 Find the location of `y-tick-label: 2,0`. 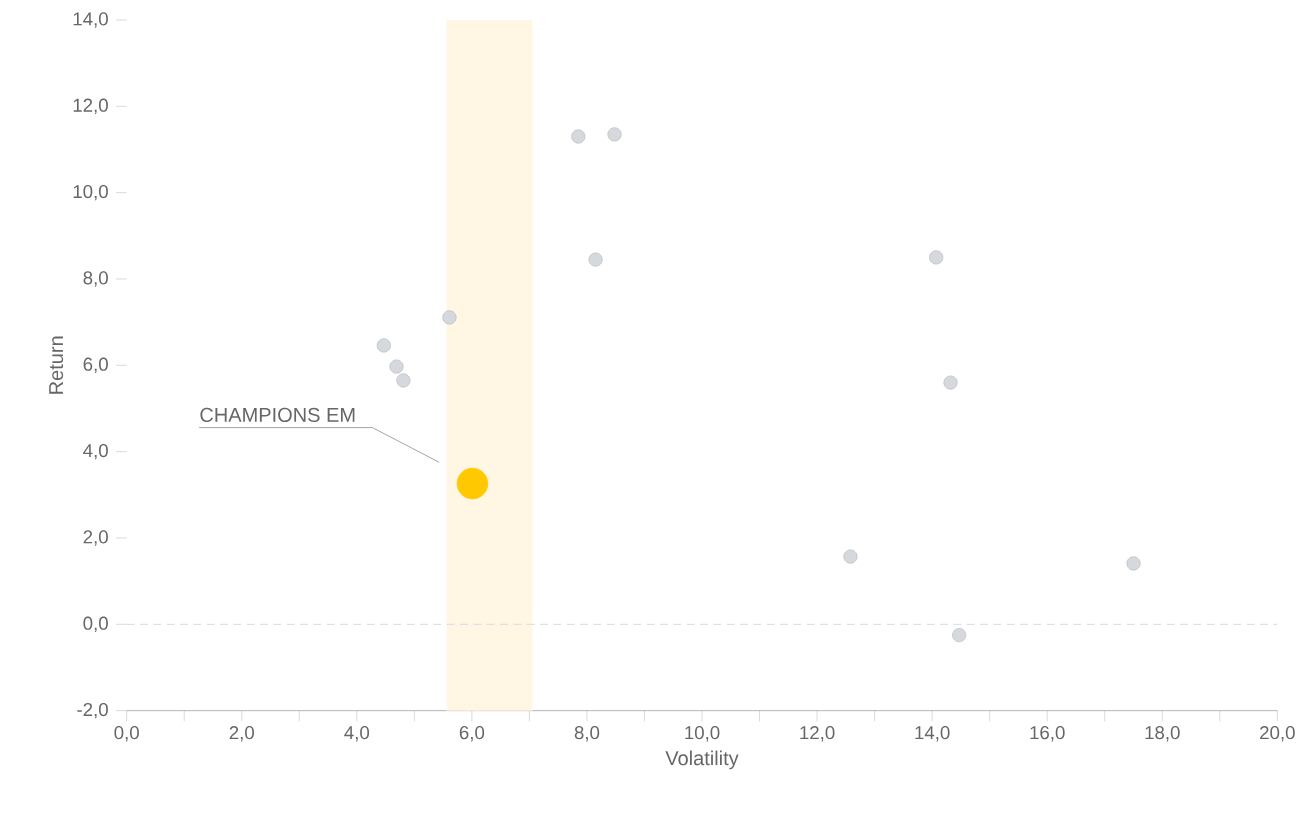

y-tick-label: 2,0 is located at coordinates (95, 538).